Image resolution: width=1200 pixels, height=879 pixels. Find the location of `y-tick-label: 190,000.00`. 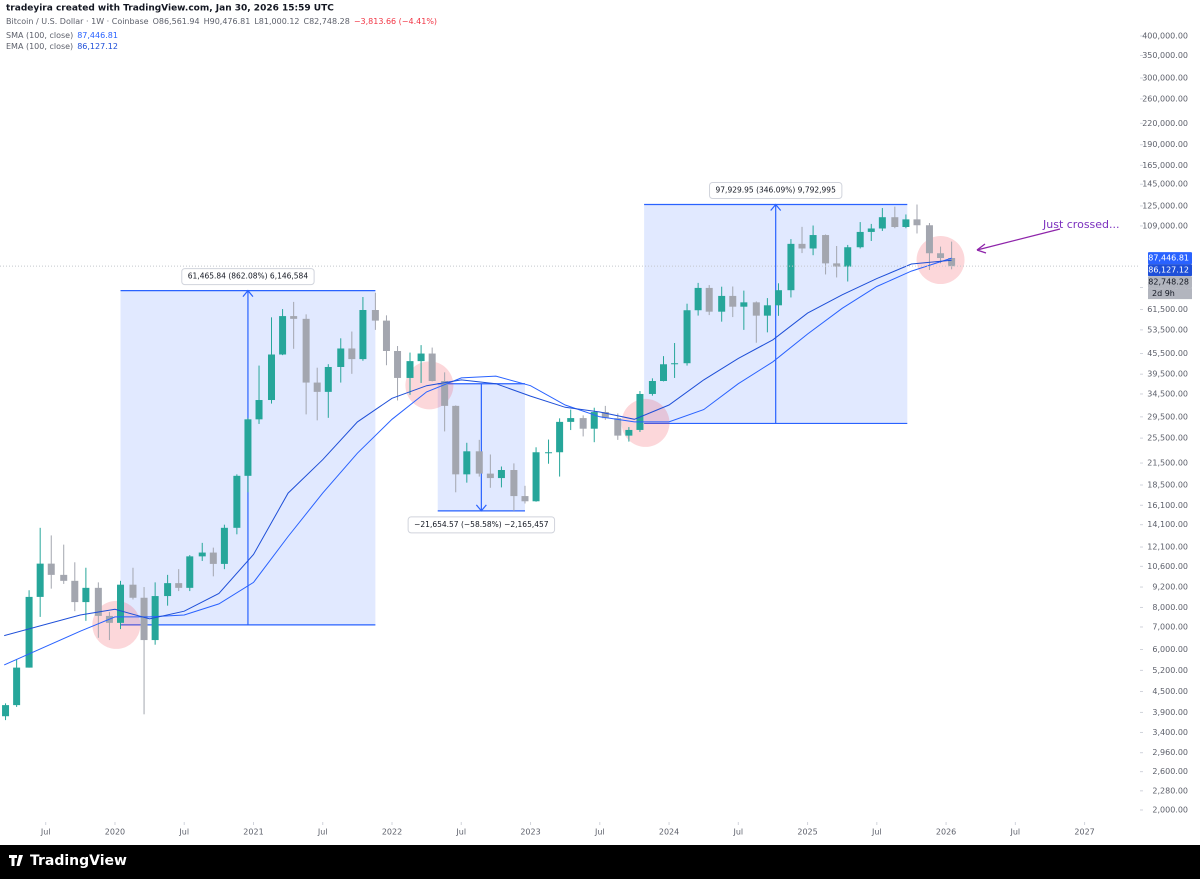

y-tick-label: 190,000.00 is located at coordinates (1165, 144).